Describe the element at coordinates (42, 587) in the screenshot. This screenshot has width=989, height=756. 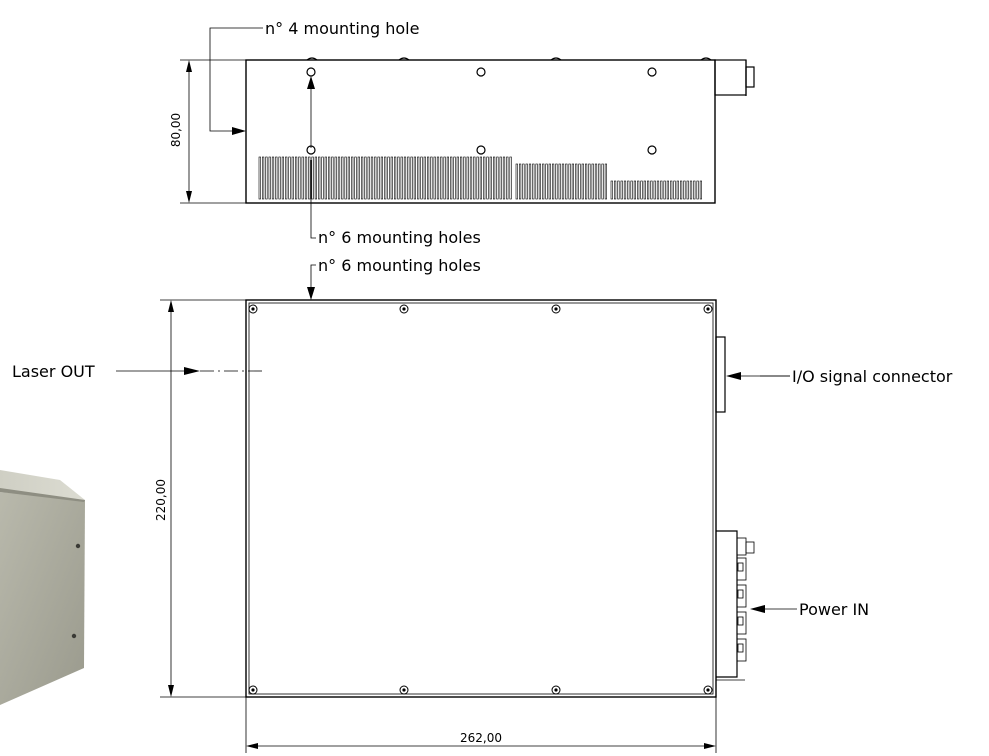
I see `product-photo` at that location.